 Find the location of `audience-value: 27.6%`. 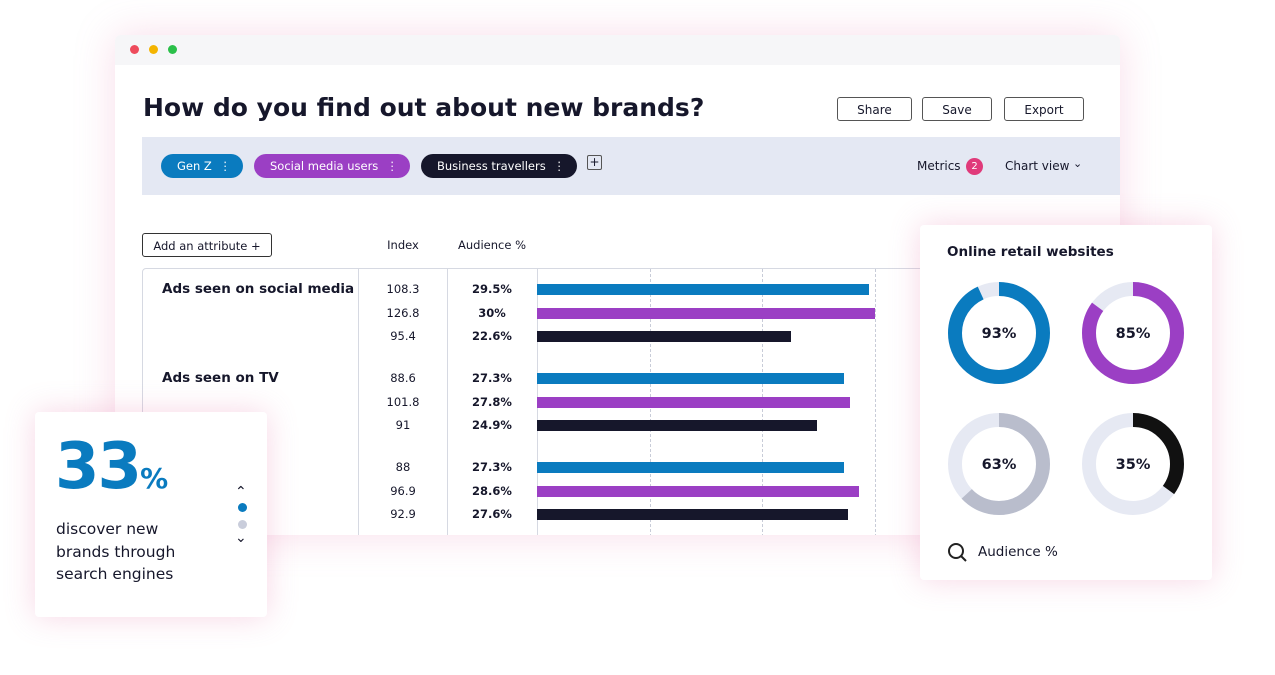

audience-value: 27.6% is located at coordinates (492, 514).